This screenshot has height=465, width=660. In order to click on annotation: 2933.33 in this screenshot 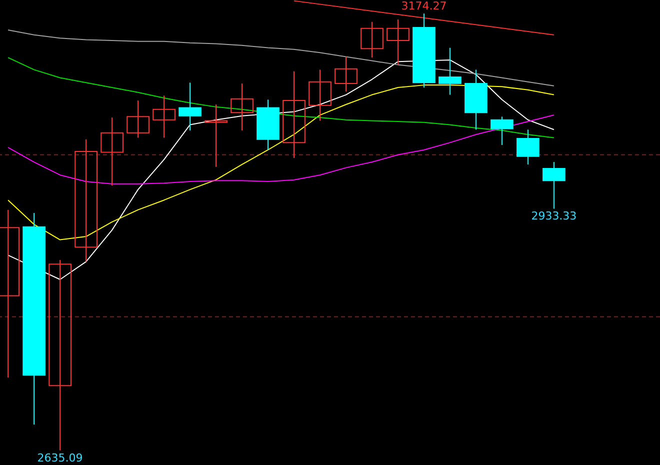, I will do `click(554, 216)`.